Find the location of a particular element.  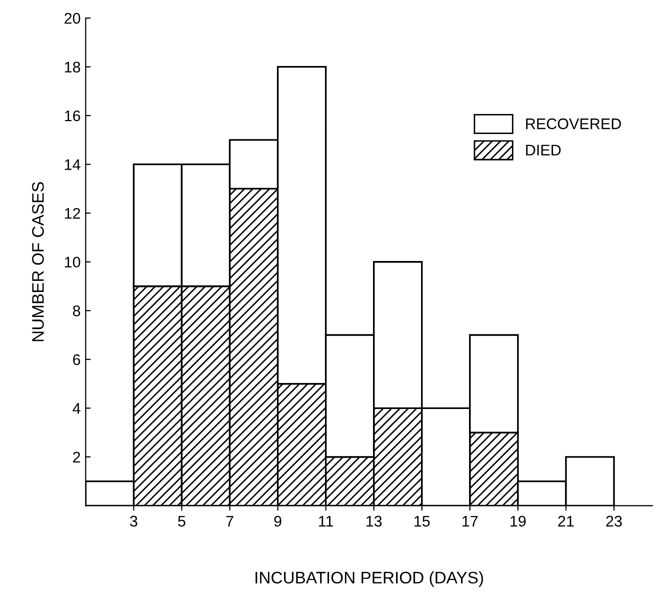

y-tick-label: 8 is located at coordinates (76, 311).